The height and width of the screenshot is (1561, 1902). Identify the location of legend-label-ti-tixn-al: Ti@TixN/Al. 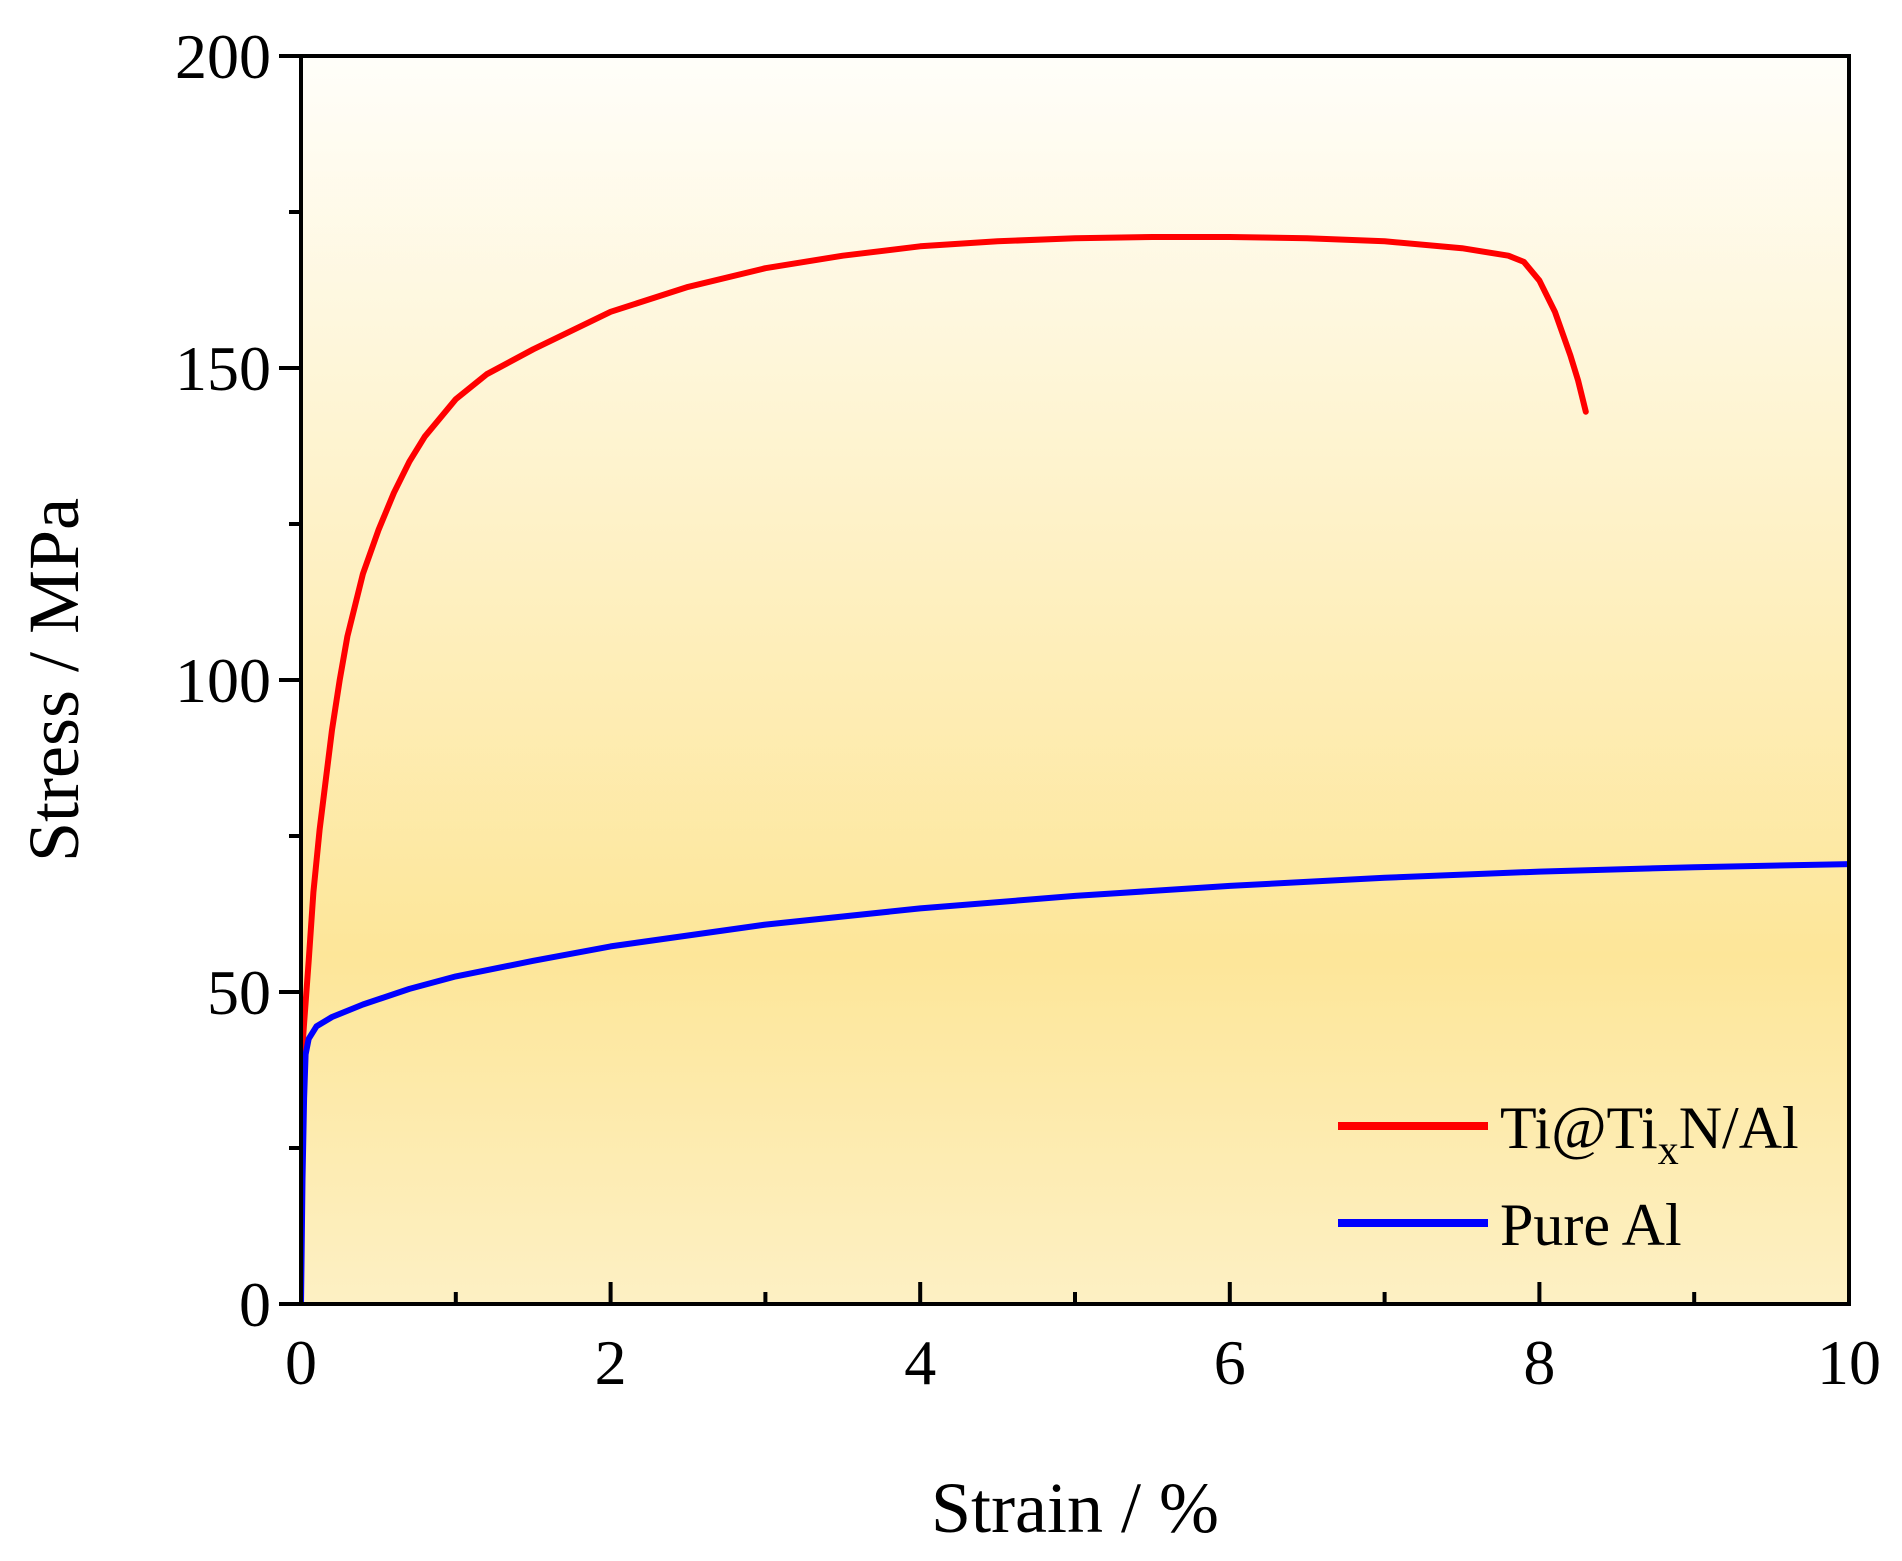
(1649, 1134).